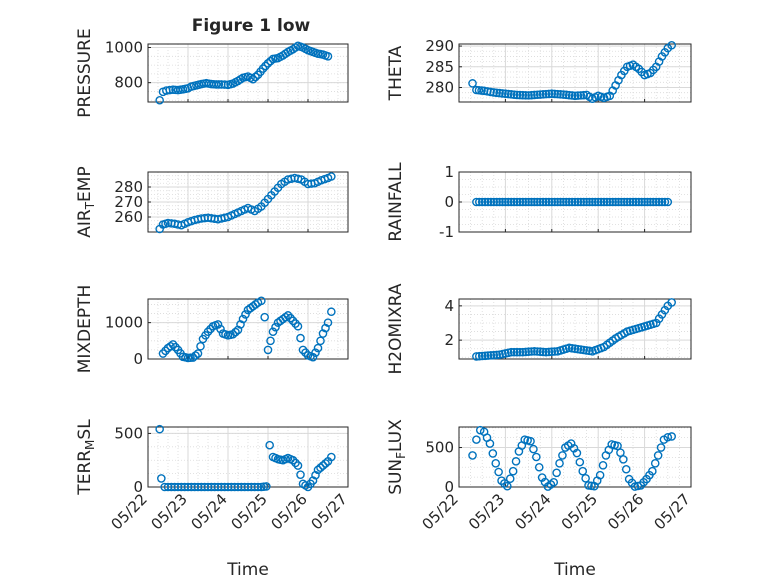 The image size is (778, 583). What do you see at coordinates (575, 329) in the screenshot?
I see `h2omixra-axes-box` at bounding box center [575, 329].